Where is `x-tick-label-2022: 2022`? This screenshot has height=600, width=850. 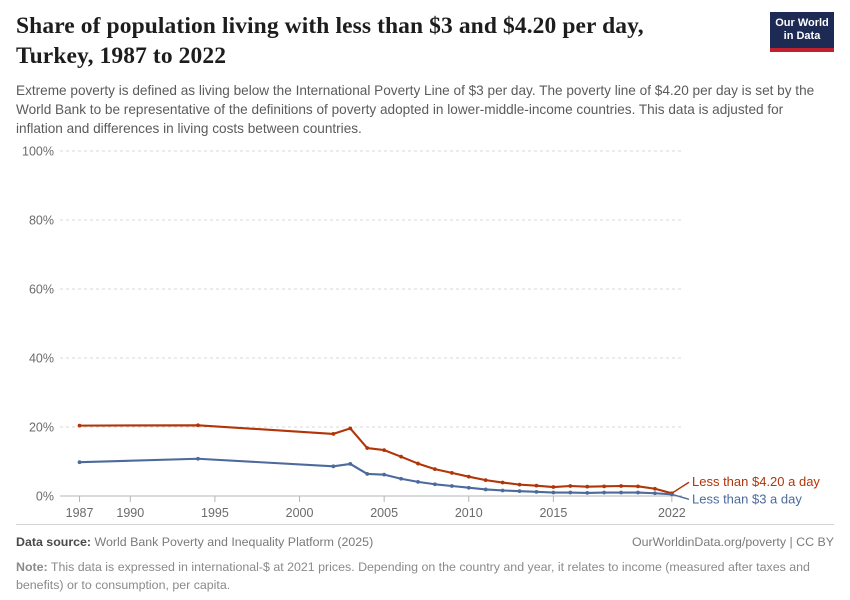 x-tick-label-2022: 2022 is located at coordinates (672, 513).